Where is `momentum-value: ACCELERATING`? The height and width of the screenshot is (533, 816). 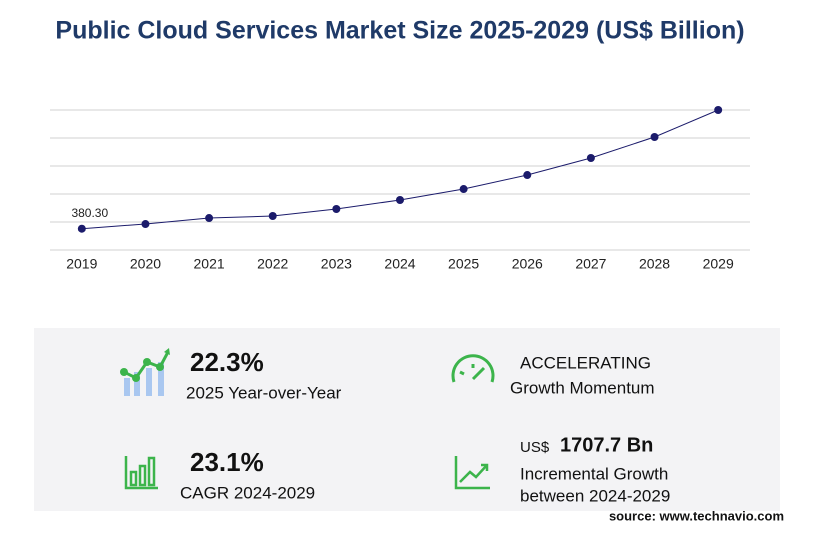
momentum-value: ACCELERATING is located at coordinates (585, 362).